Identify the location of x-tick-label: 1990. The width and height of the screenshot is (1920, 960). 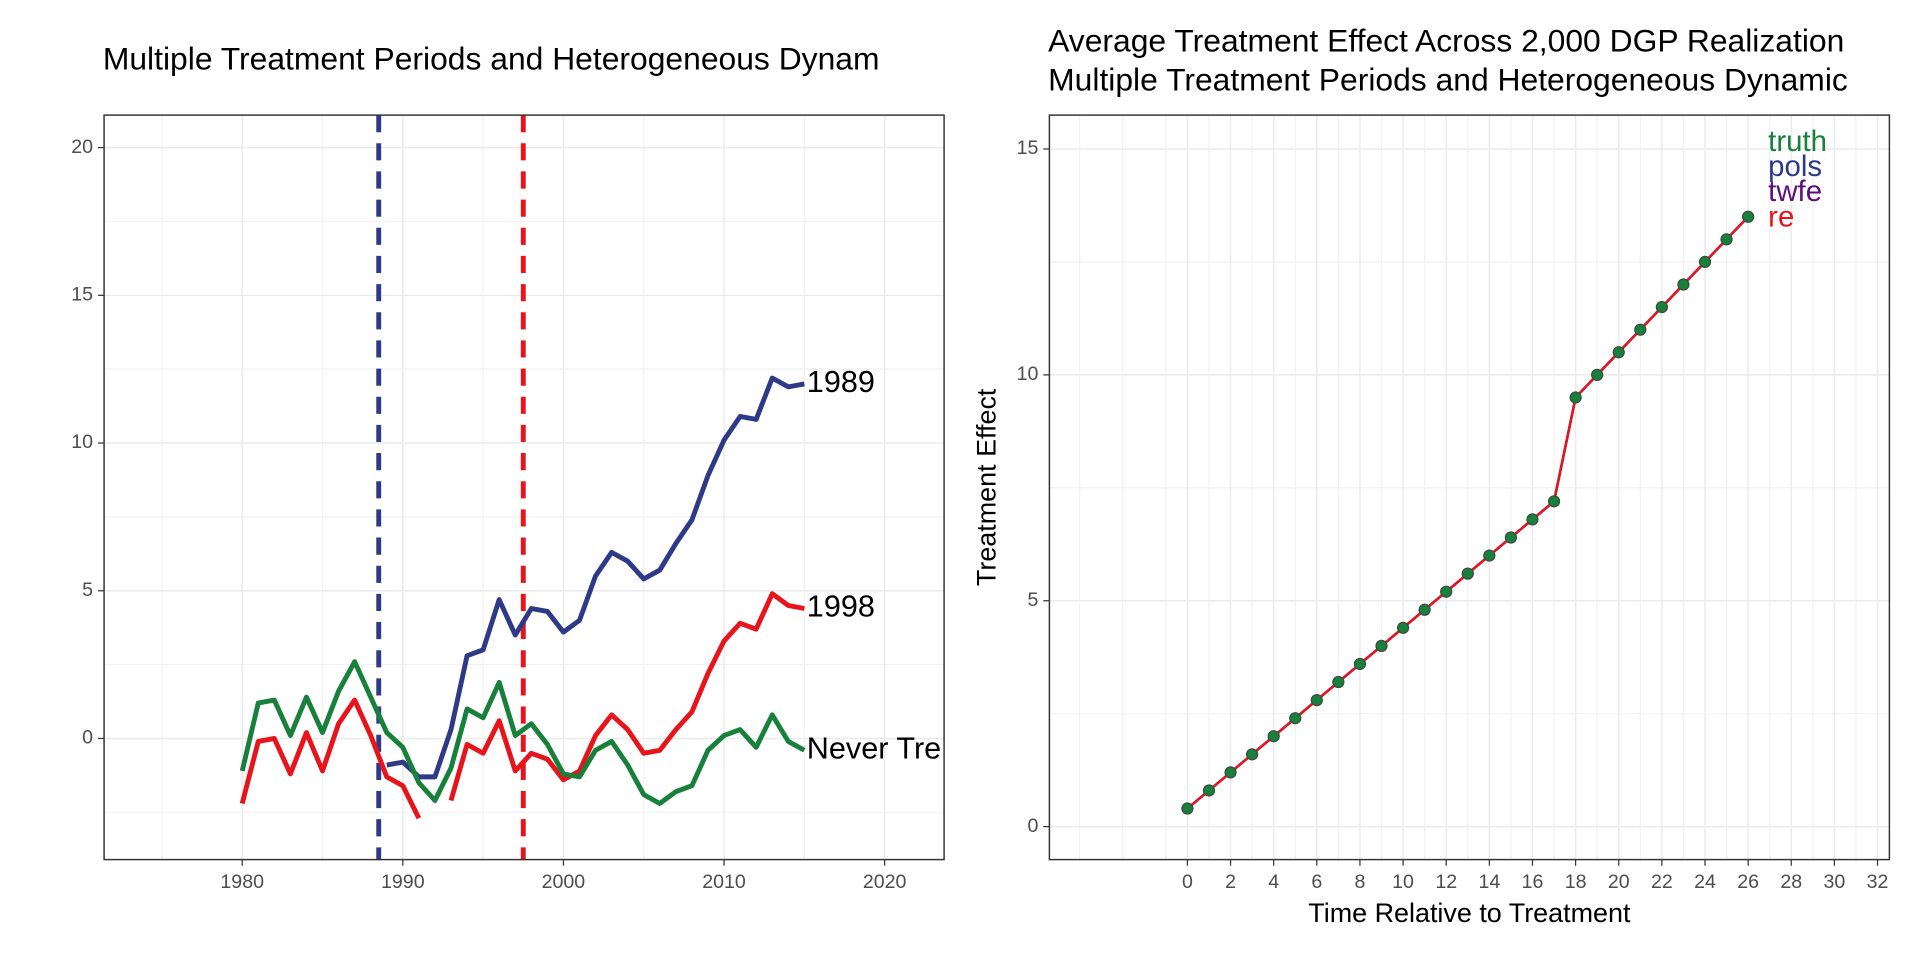
(403, 882).